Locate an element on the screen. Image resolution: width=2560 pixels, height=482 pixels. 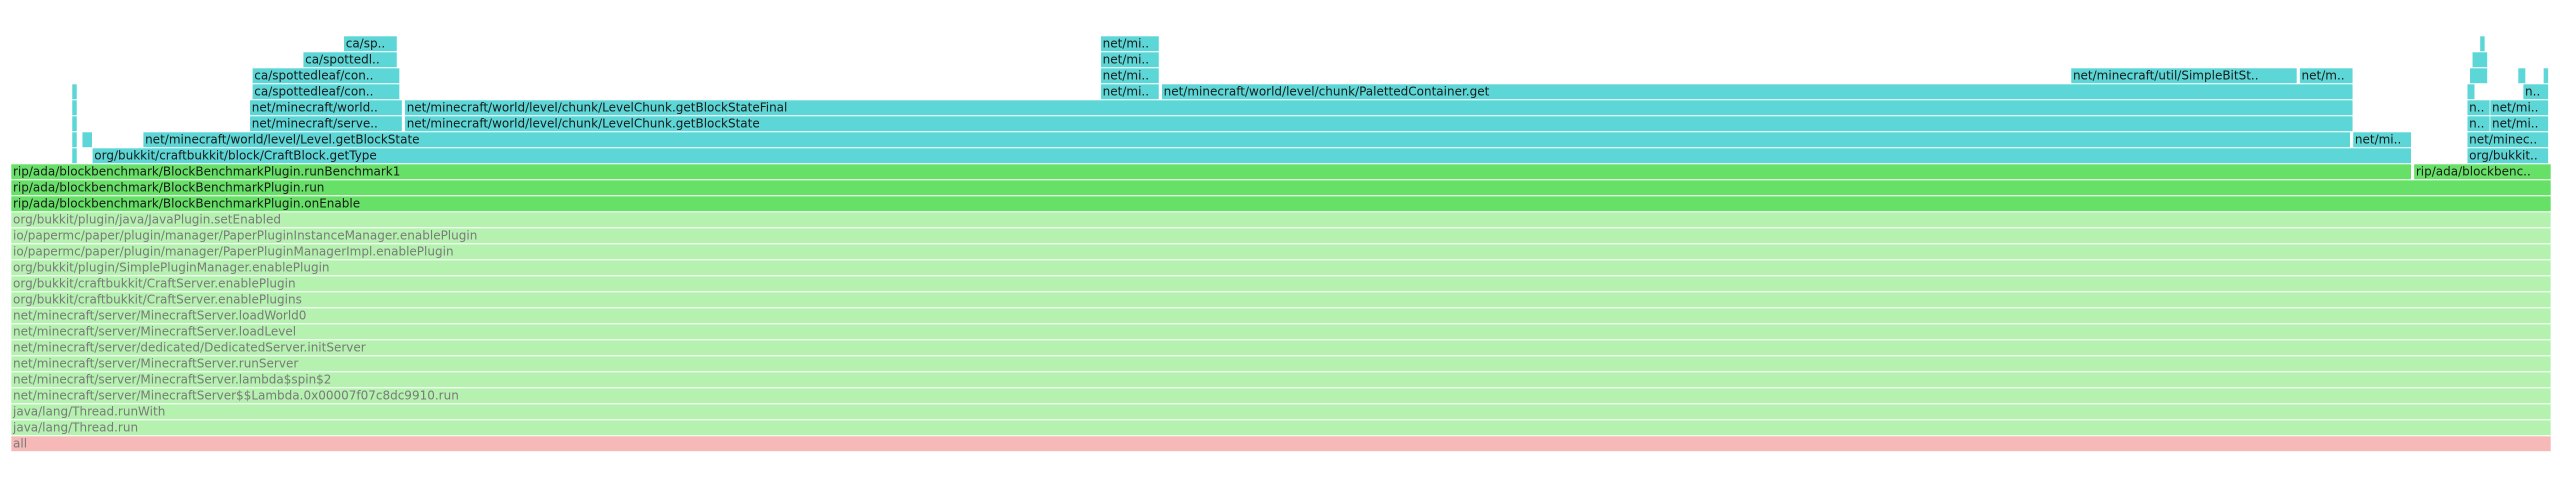
frame-label: net/m.. is located at coordinates (2323, 76).